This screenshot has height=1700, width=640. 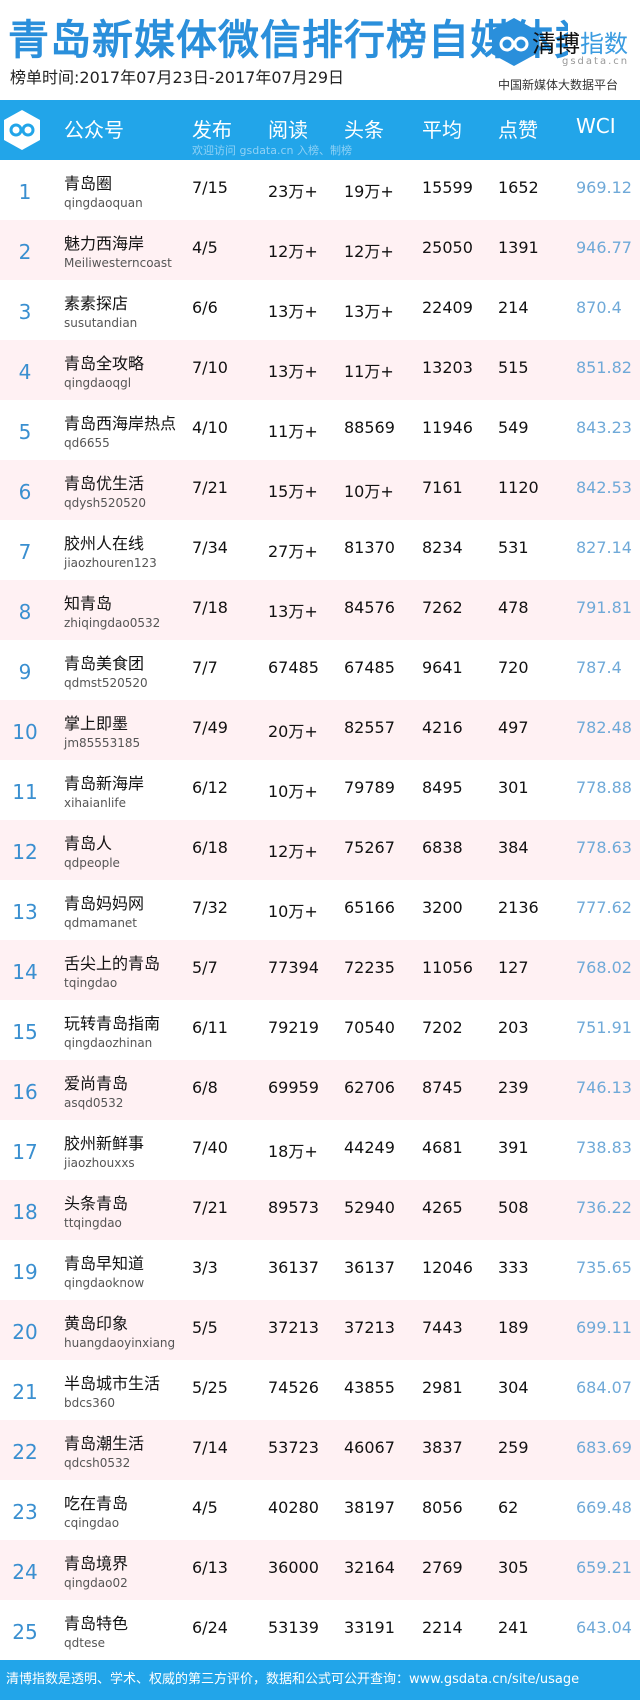 I want to click on cell-likes: 333, so click(x=513, y=1267).